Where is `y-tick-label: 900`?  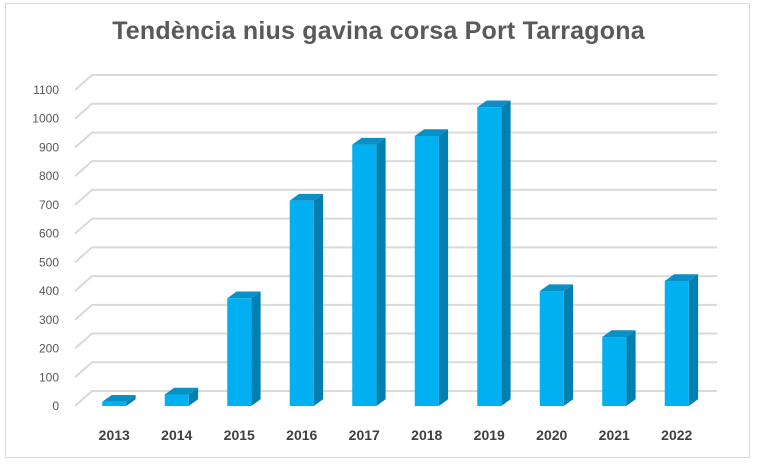 y-tick-label: 900 is located at coordinates (49, 147).